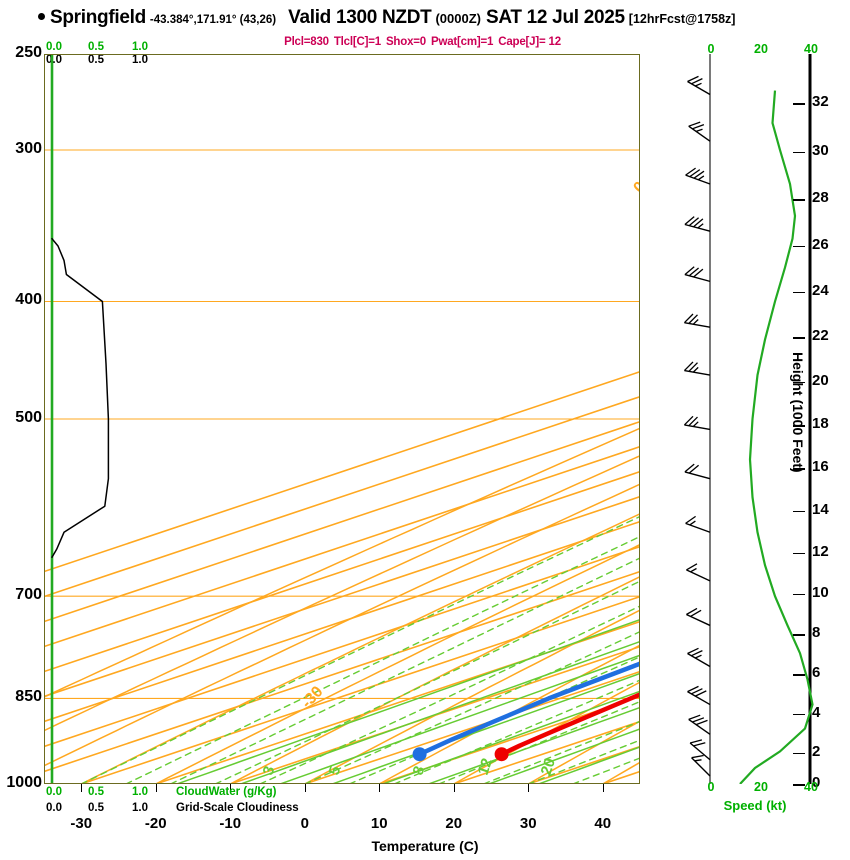 The image size is (850, 860). I want to click on wind-panel-svg, so click(748, 419).